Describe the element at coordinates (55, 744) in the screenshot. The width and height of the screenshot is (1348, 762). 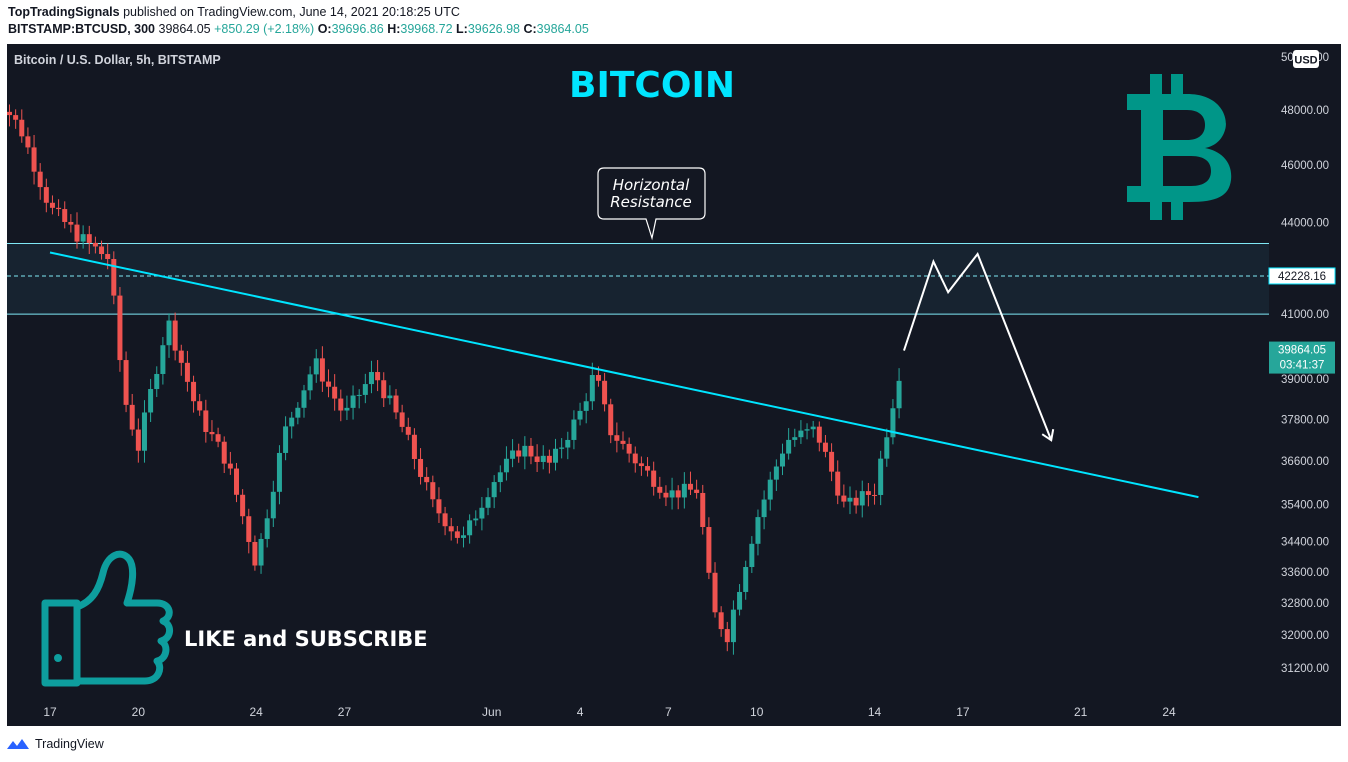
I see `tradingview-footer: TradingView` at that location.